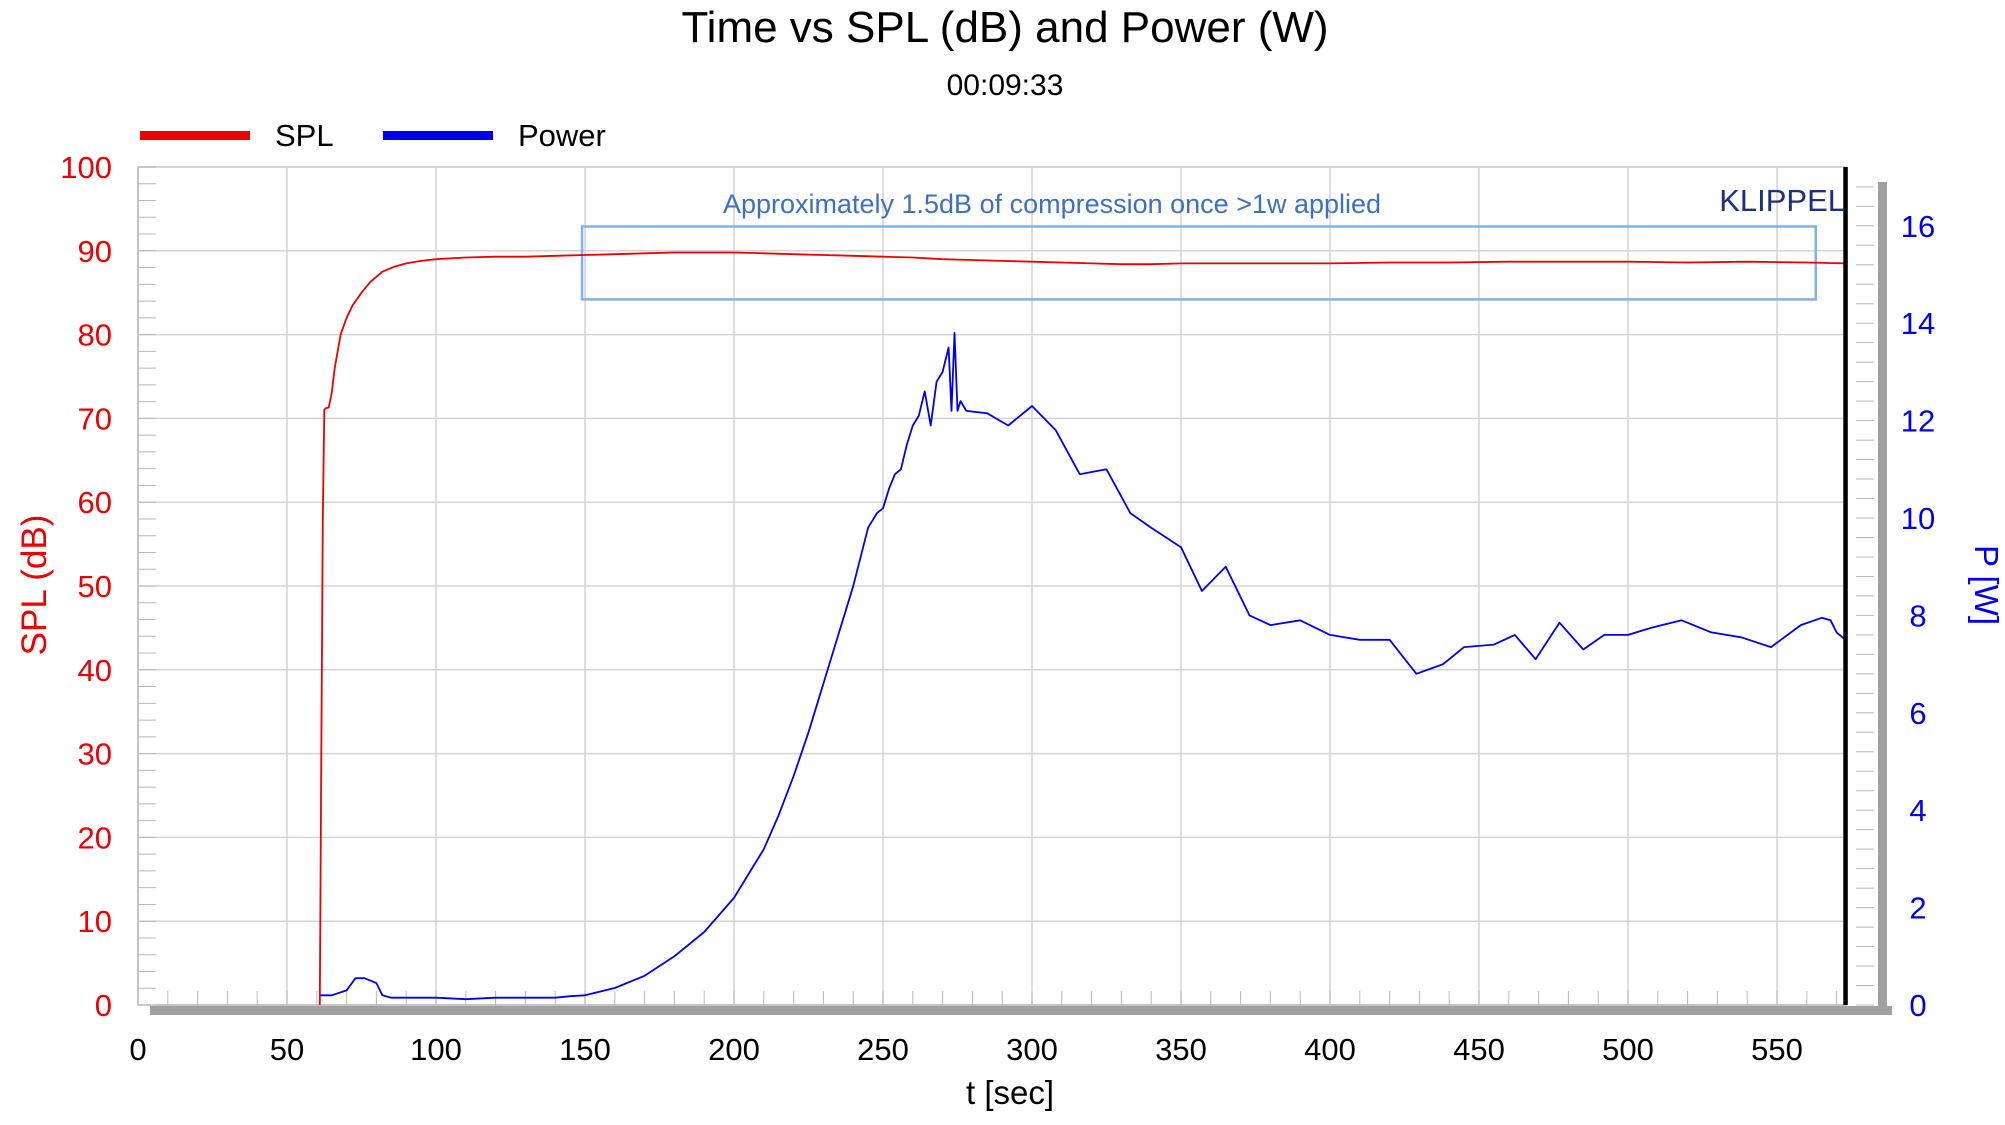  Describe the element at coordinates (1181, 1049) in the screenshot. I see `x-tick-label: 350` at that location.